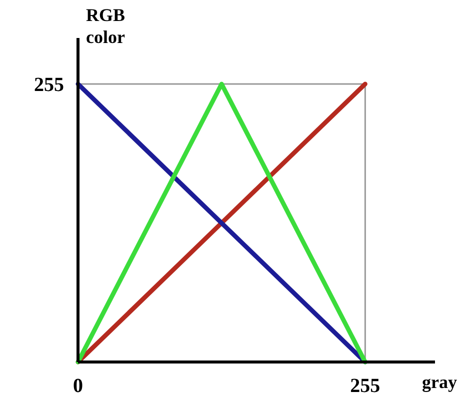  I want to click on text: 255, so click(49, 85).